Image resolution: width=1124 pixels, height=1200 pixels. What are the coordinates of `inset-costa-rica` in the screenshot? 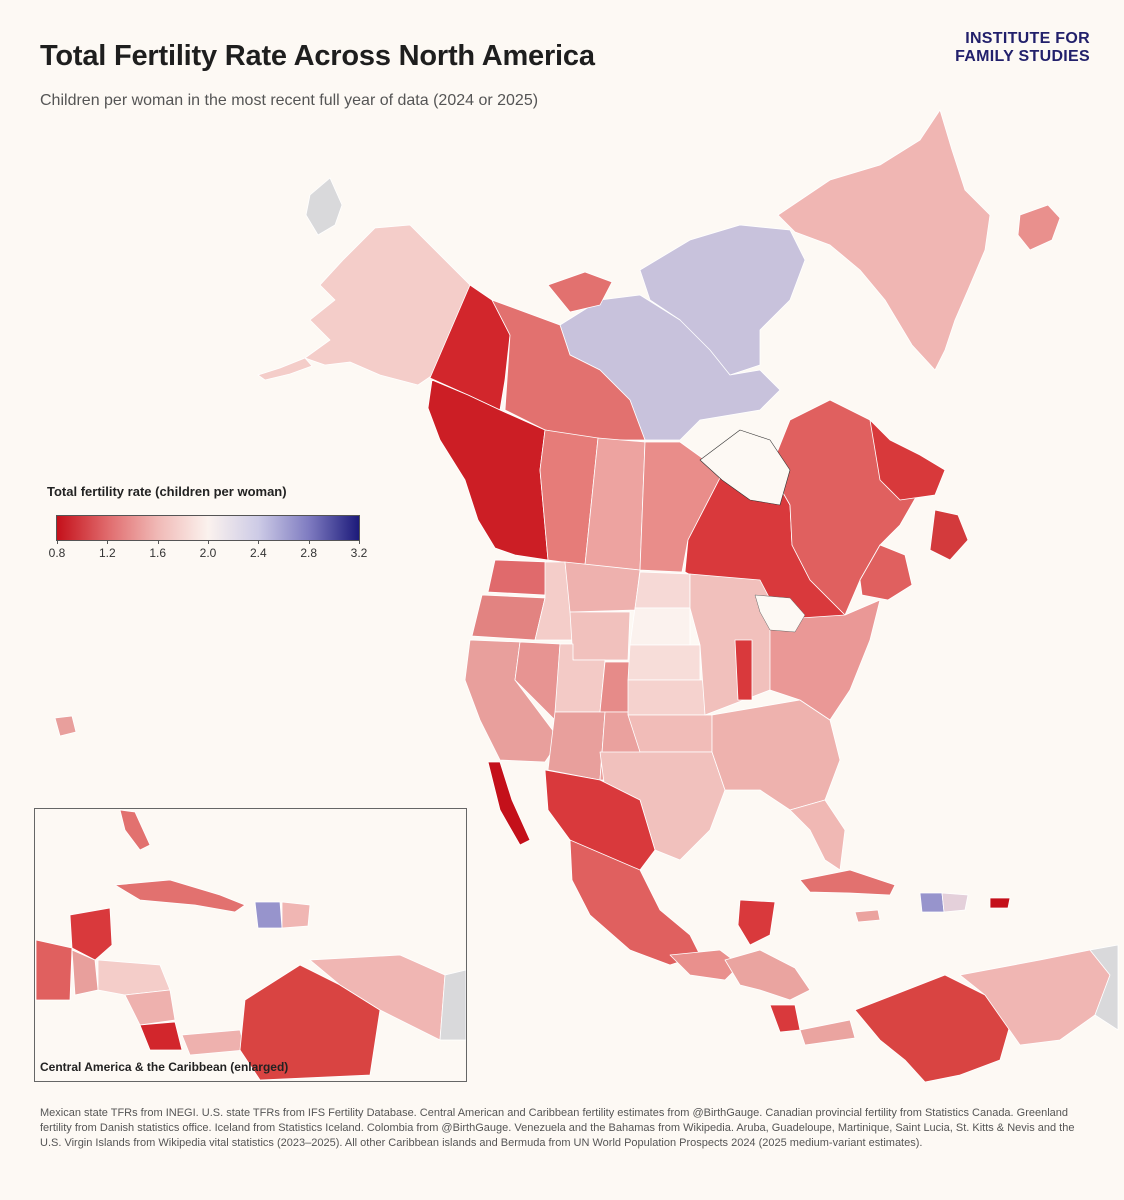 It's located at (161, 1036).